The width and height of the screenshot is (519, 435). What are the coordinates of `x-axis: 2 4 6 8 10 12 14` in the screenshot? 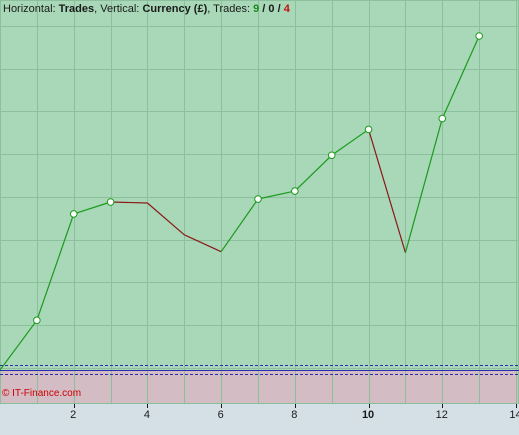 It's located at (294, 412).